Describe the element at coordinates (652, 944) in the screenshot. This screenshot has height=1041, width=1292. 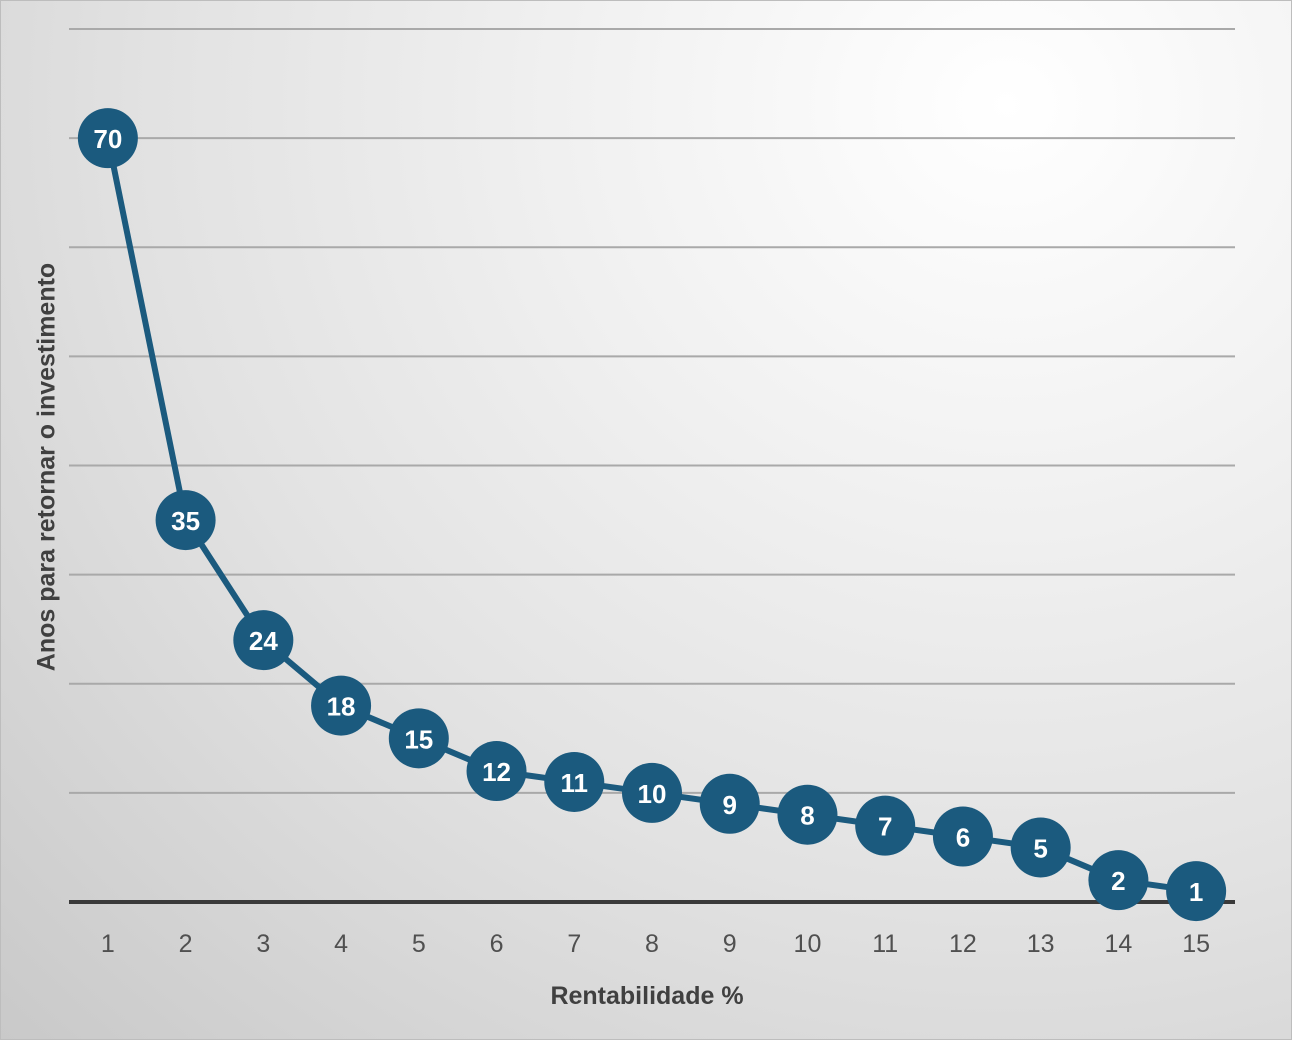
I see `x-tick-label: 8` at that location.